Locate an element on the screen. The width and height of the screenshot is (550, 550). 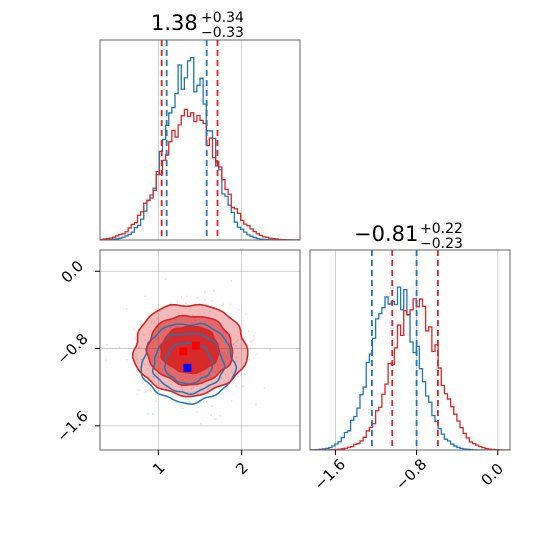
marginal-y-quantile-lines is located at coordinates (405, 350).